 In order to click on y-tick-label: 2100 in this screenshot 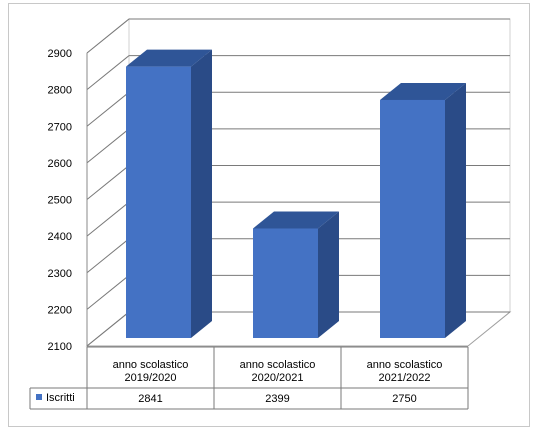, I will do `click(60, 347)`.